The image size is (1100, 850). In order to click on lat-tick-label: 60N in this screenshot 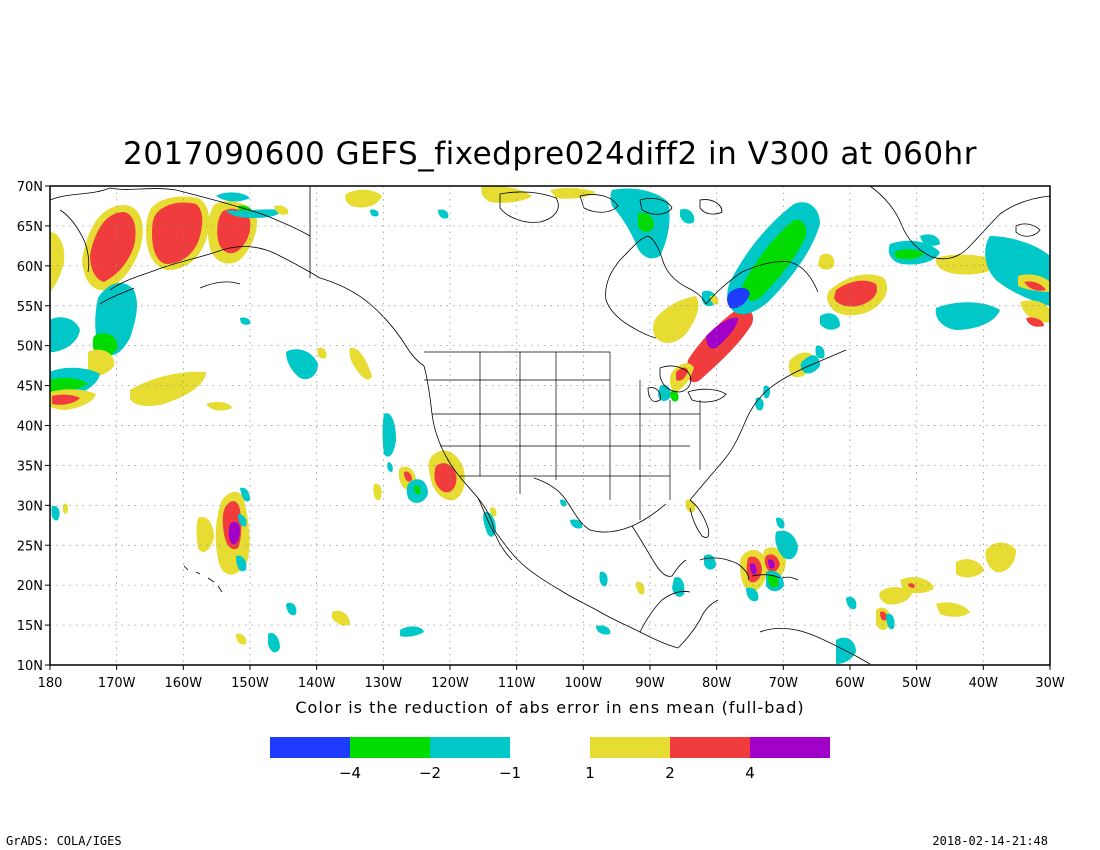, I will do `click(30, 267)`.